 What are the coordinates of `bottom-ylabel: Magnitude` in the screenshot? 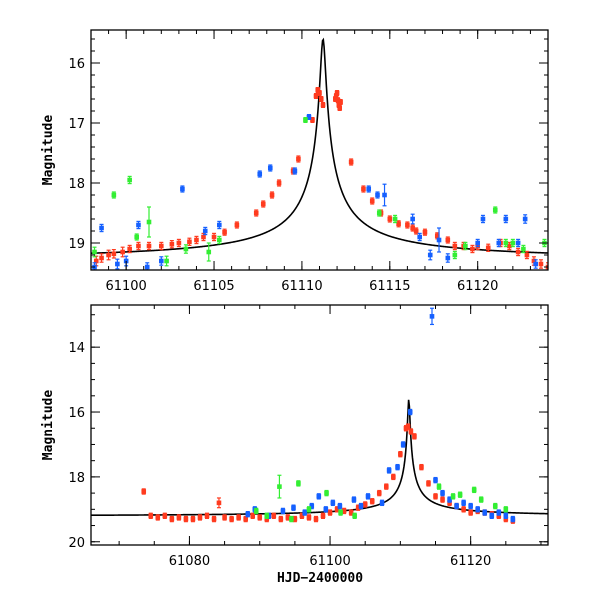 It's located at (48, 425).